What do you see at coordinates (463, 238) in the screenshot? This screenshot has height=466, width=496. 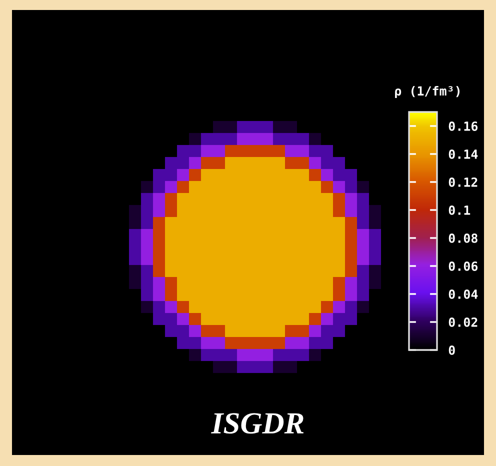 I see `color-bar-label: 0.08` at bounding box center [463, 238].